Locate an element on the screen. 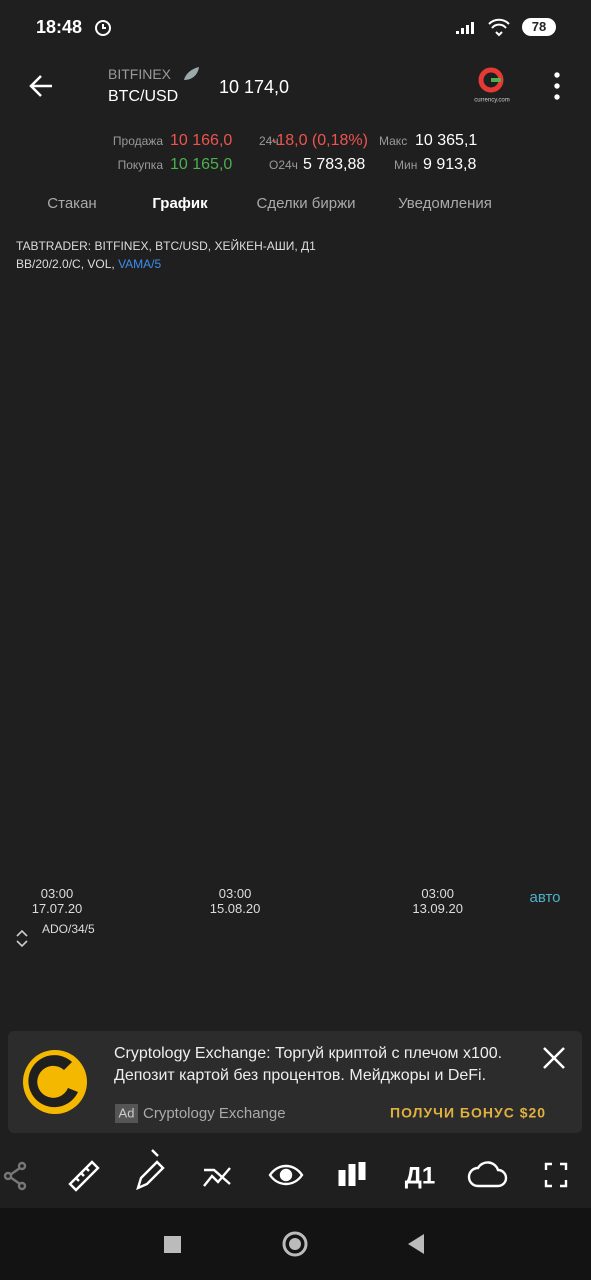 This screenshot has width=591, height=1280. stat-value: 10 166,0 is located at coordinates (201, 140).